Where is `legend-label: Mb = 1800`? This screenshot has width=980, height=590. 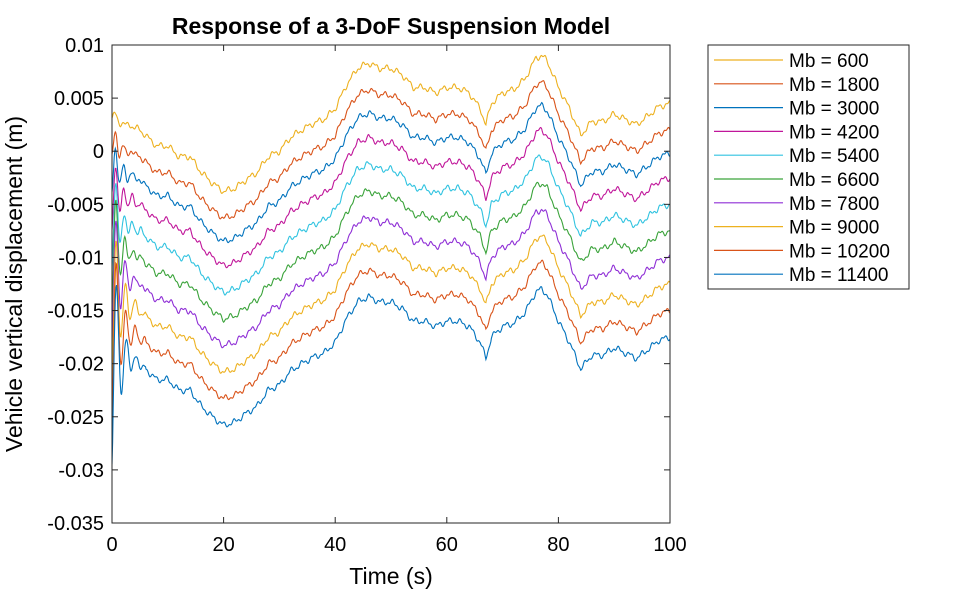
legend-label: Mb = 1800 is located at coordinates (834, 85).